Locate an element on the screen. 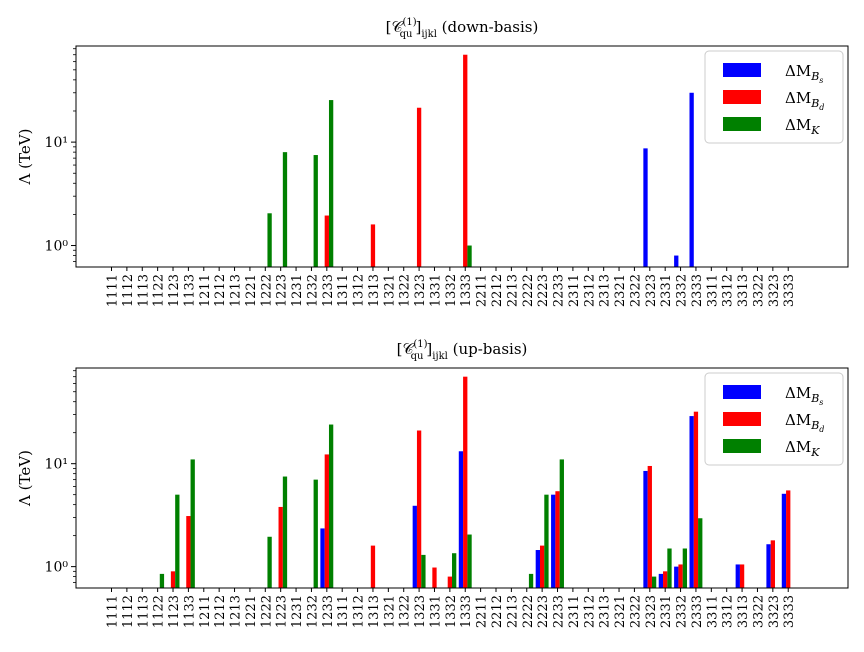 This screenshot has width=864, height=652. x-tick-label: 1333 is located at coordinates (466, 611).